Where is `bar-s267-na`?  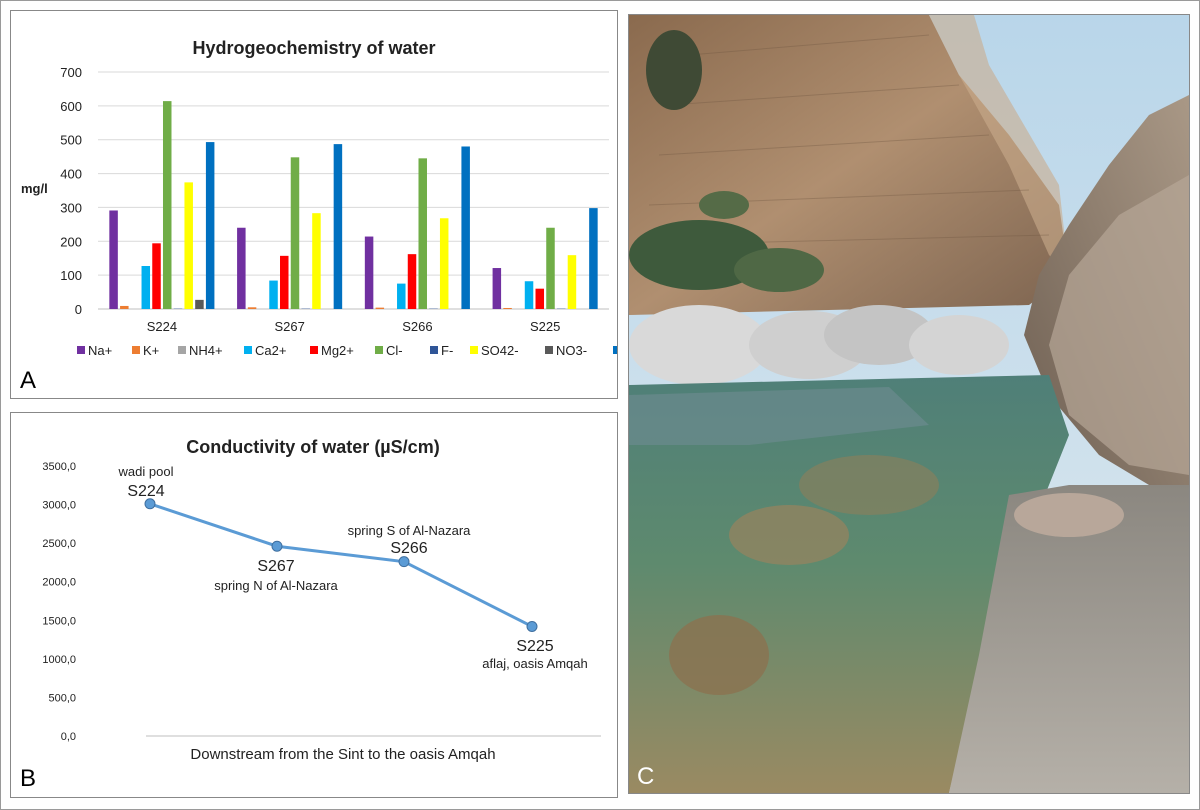 bar-s267-na is located at coordinates (241, 268).